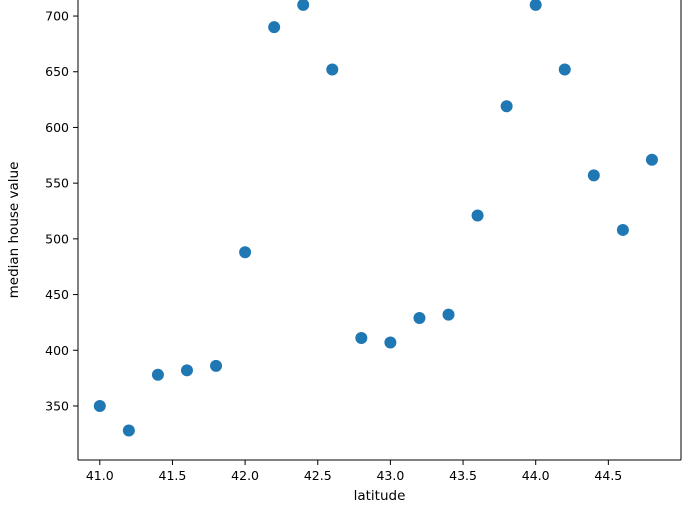  I want to click on x-tick-label: 42.0, so click(245, 475).